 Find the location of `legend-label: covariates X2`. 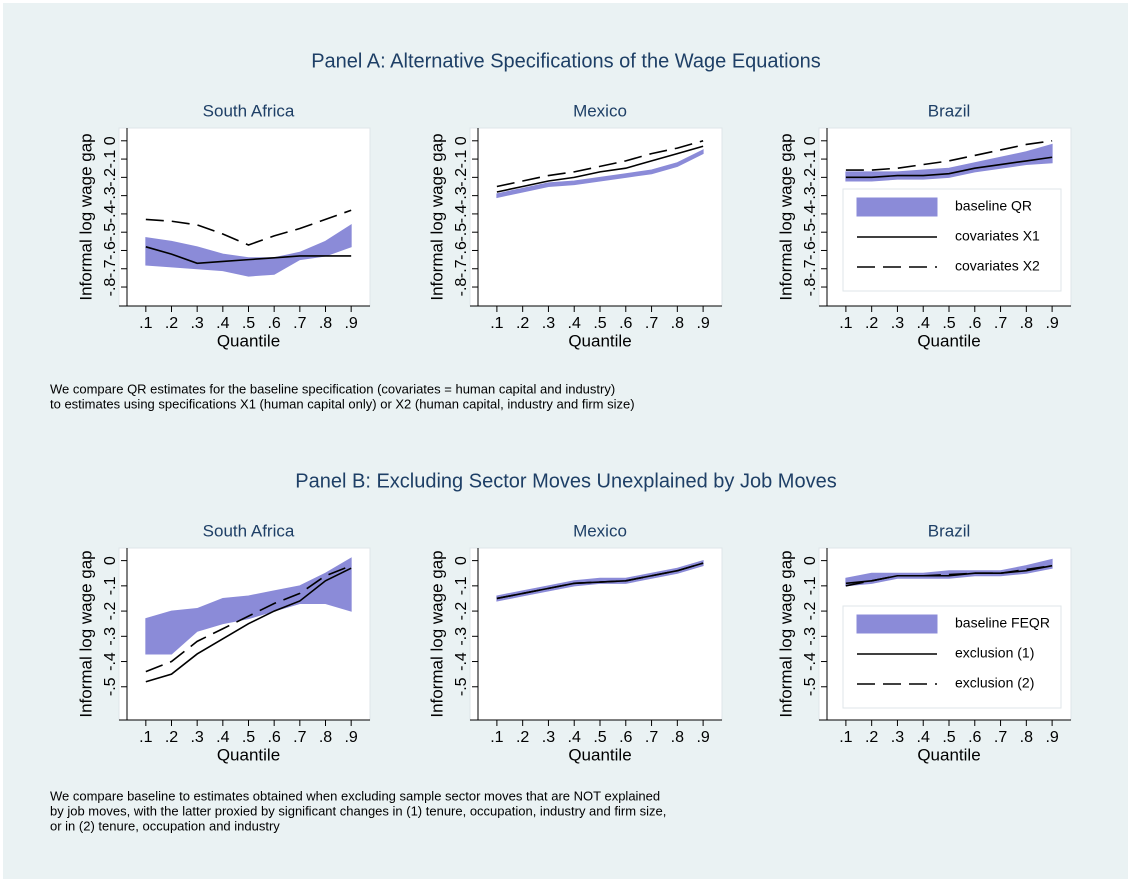

legend-label: covariates X2 is located at coordinates (997, 266).